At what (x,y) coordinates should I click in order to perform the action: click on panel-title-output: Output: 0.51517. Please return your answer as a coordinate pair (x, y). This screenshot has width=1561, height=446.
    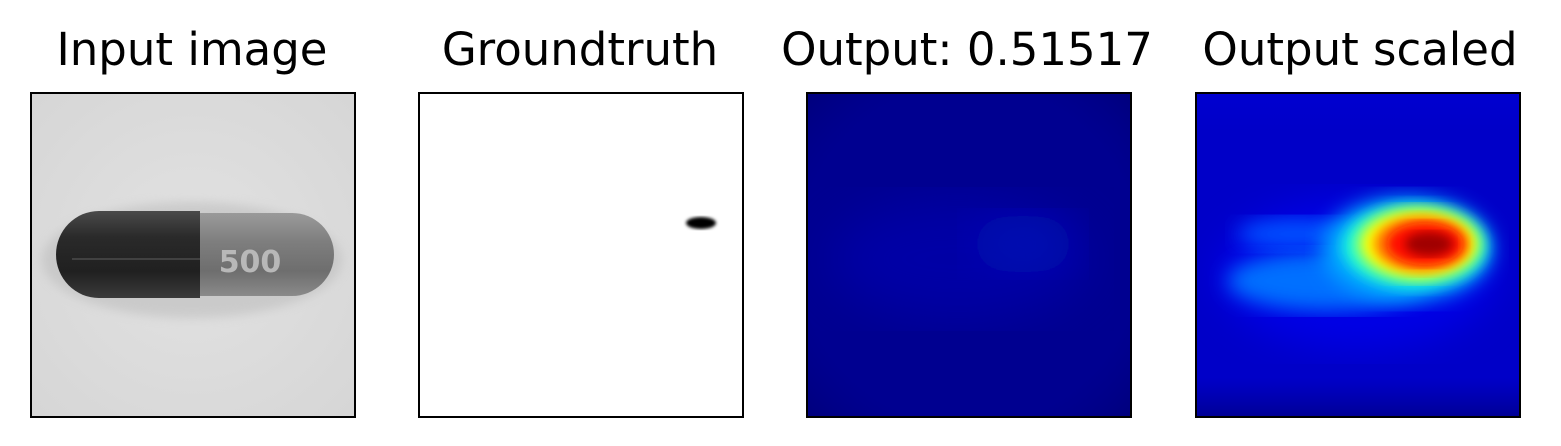
    Looking at the image, I should click on (967, 49).